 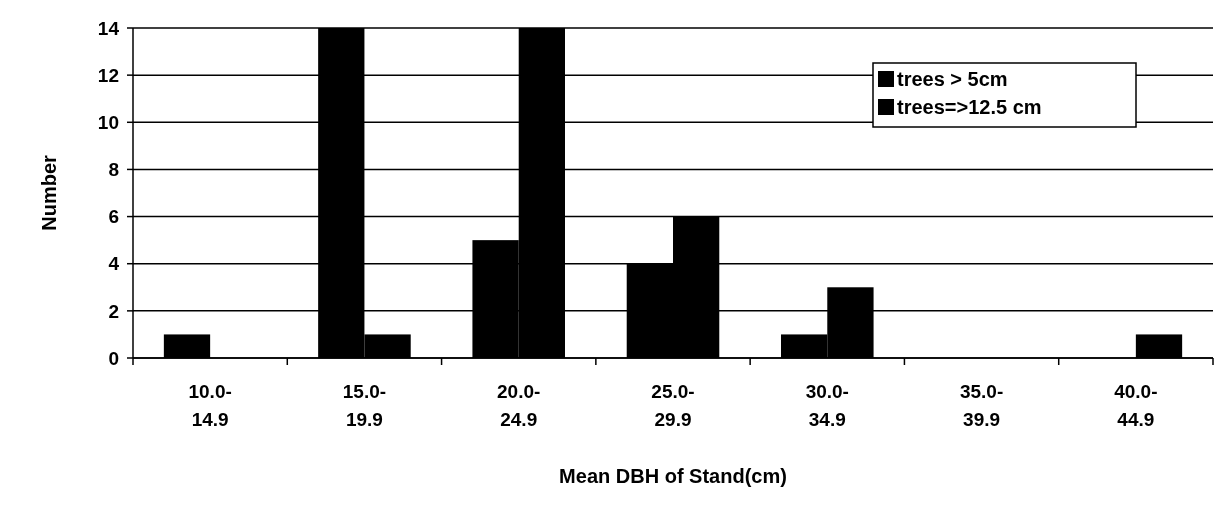 I want to click on y-tick-label: 0, so click(x=113, y=358).